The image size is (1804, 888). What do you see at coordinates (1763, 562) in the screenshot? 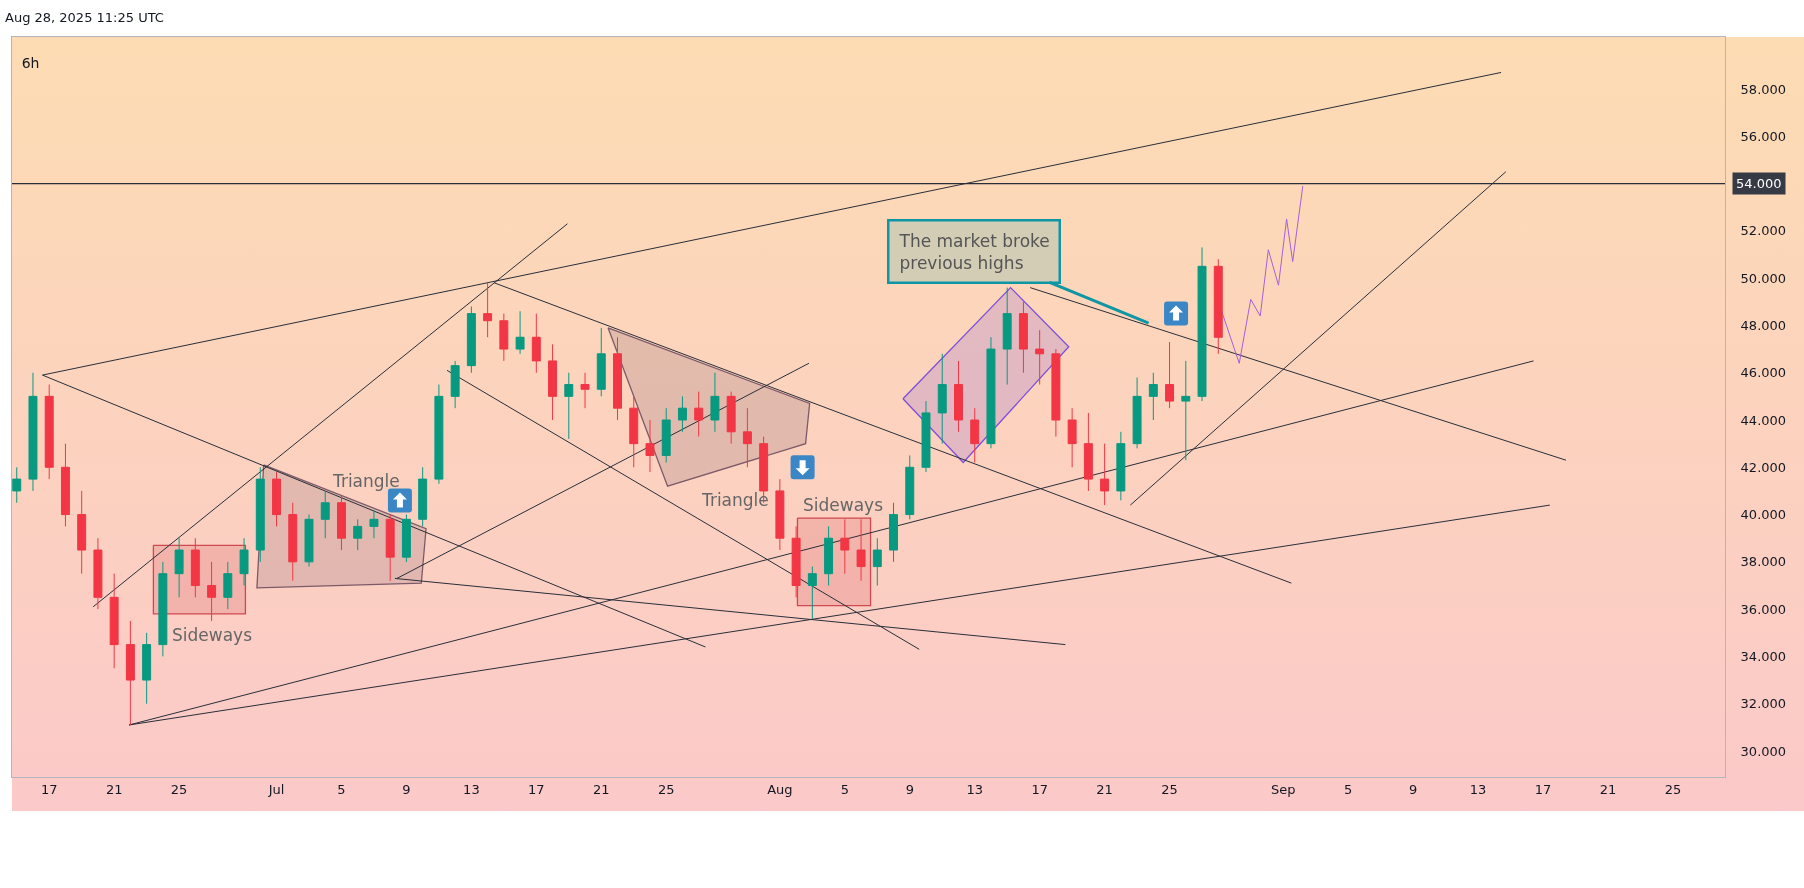
I see `y-tick-label: 38.000` at bounding box center [1763, 562].